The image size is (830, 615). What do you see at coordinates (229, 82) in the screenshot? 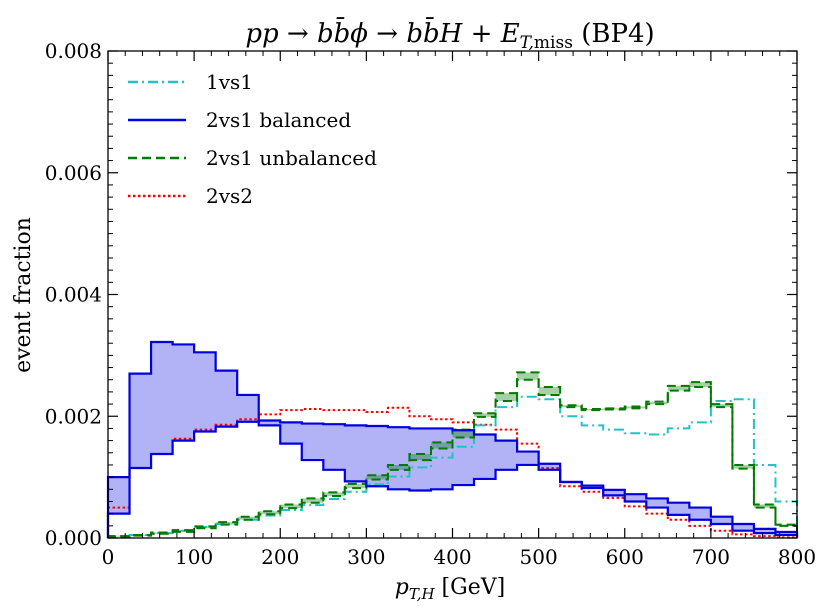
I see `legend-label: 1vs1` at bounding box center [229, 82].